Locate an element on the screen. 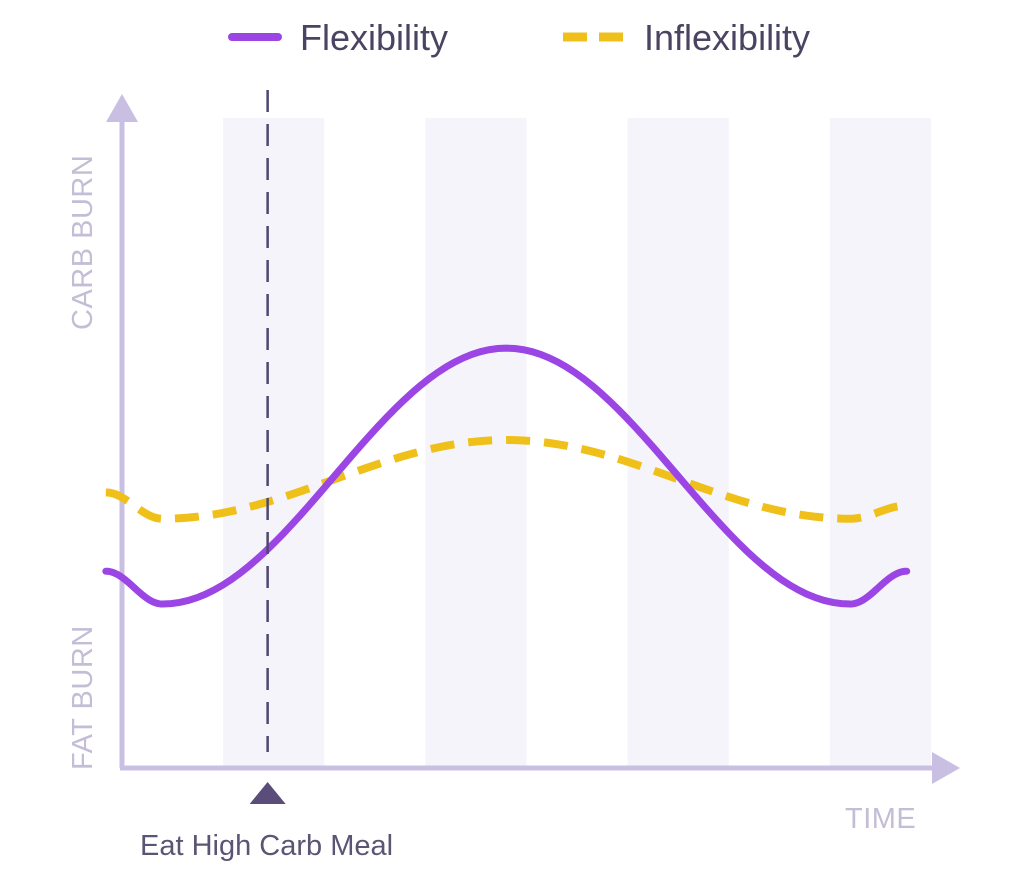 The height and width of the screenshot is (893, 1024). meal-event-marker is located at coordinates (267, 793).